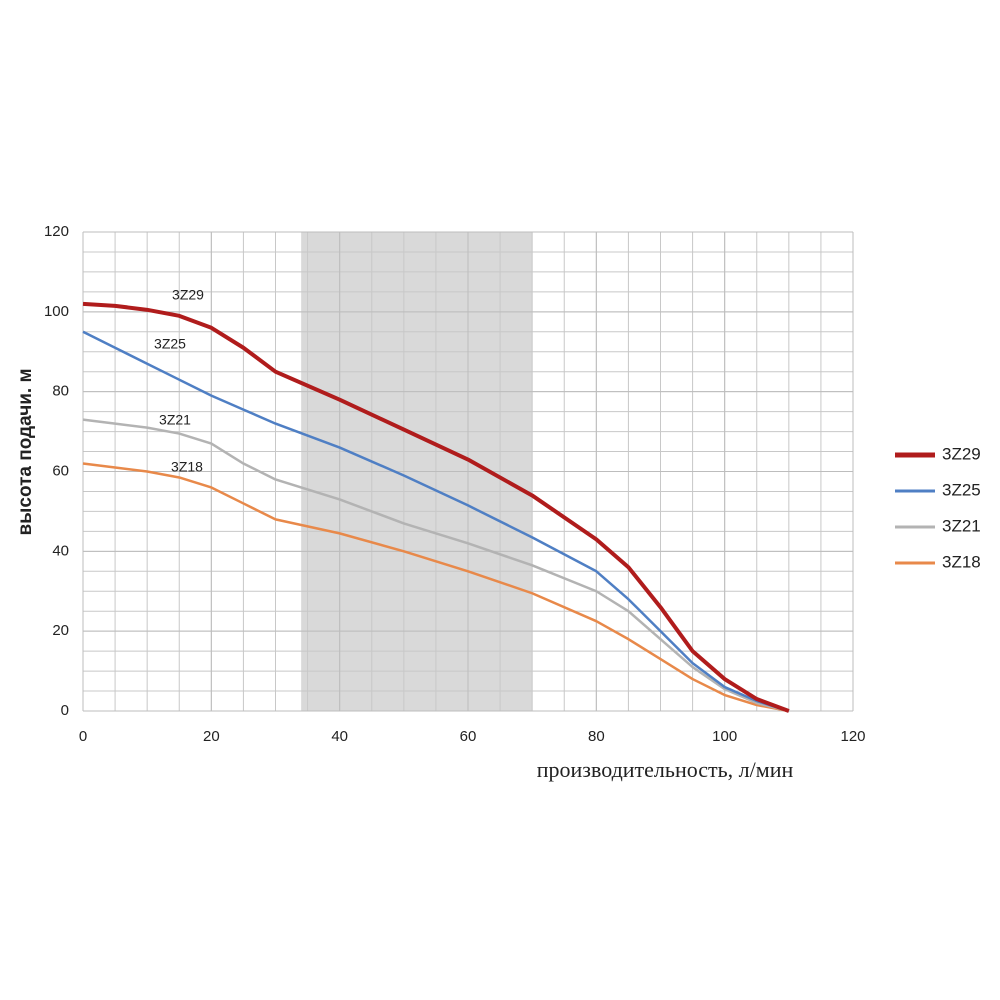 The image size is (1000, 1000). Describe the element at coordinates (60, 550) in the screenshot. I see `y-tick-label: 40` at that location.